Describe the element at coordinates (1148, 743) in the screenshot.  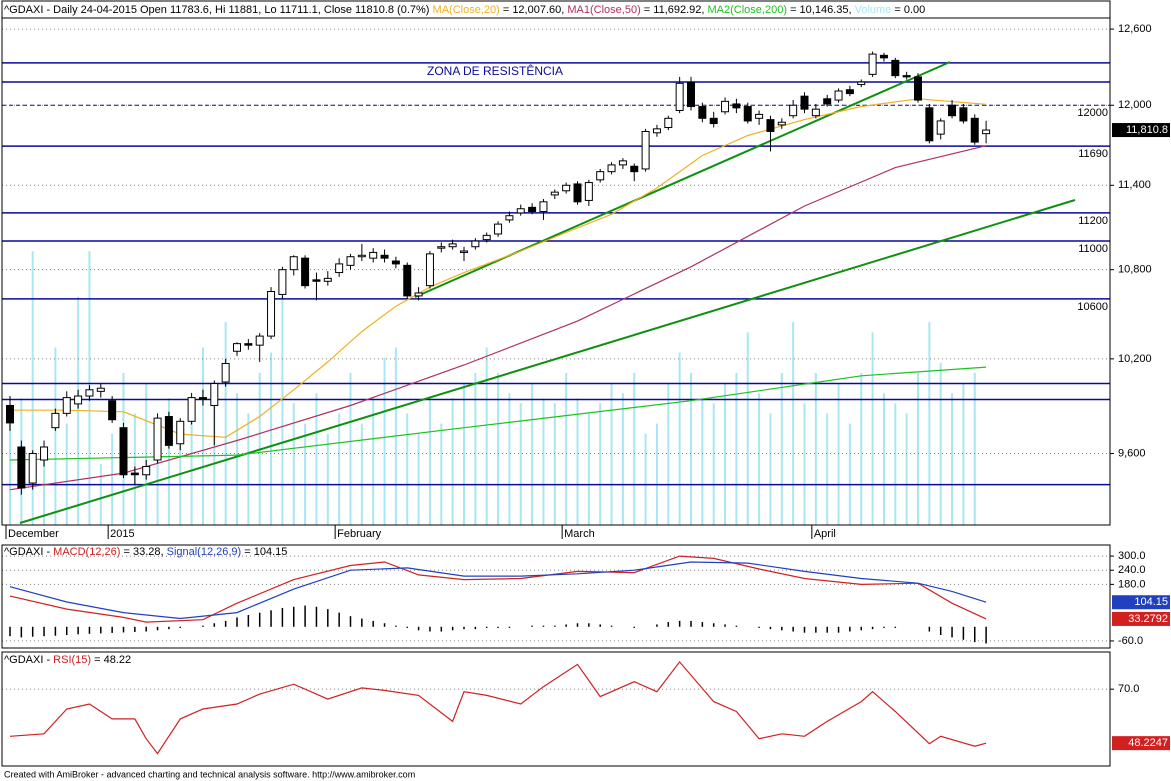
I see `last-value-label: 48.2247` at that location.